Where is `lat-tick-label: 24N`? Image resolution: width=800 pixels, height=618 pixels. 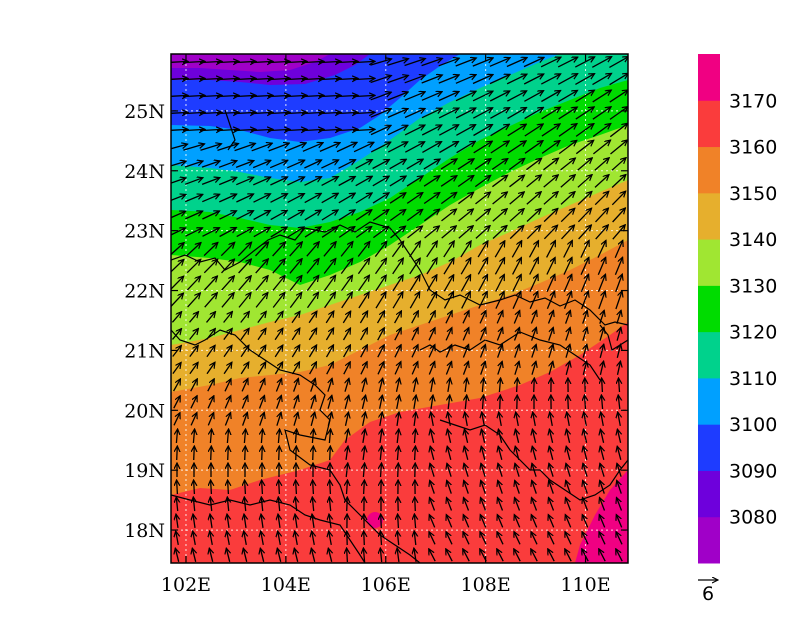 lat-tick-label: 24N is located at coordinates (144, 172).